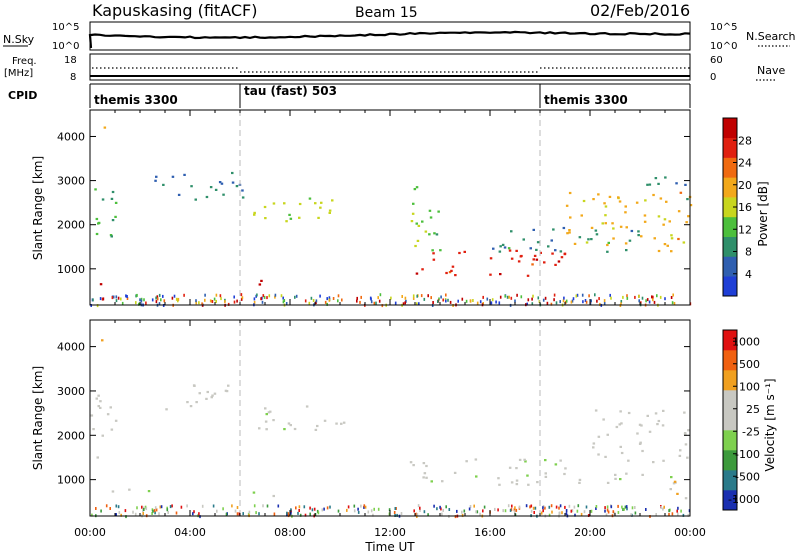 This screenshot has height=554, width=800. Describe the element at coordinates (71, 269) in the screenshot. I see `power-ytick-label: 1000` at that location.